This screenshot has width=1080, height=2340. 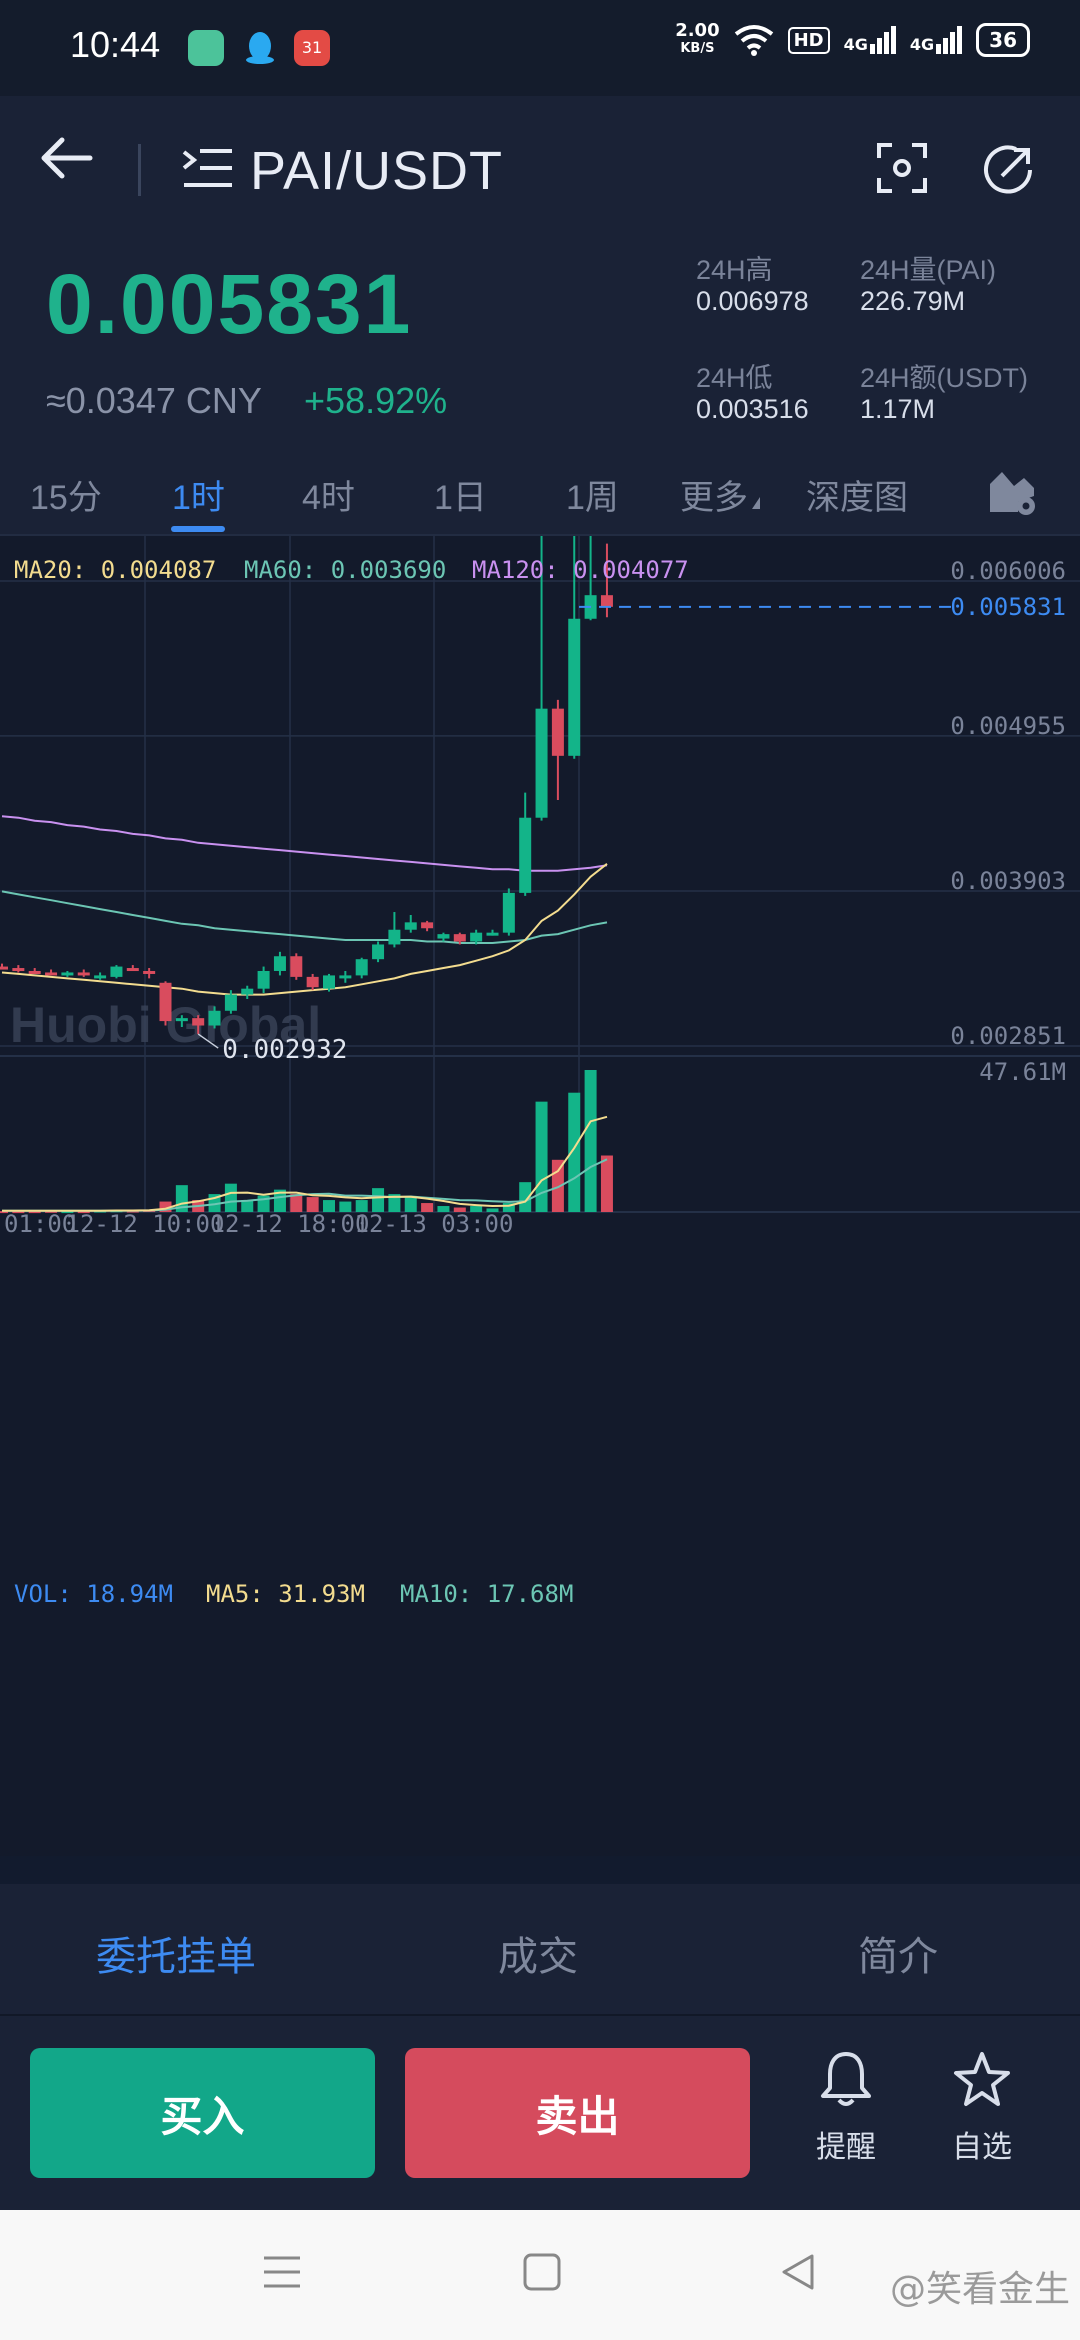 What do you see at coordinates (154, 400) in the screenshot?
I see `cny-price: ≈0.0347 CNY` at bounding box center [154, 400].